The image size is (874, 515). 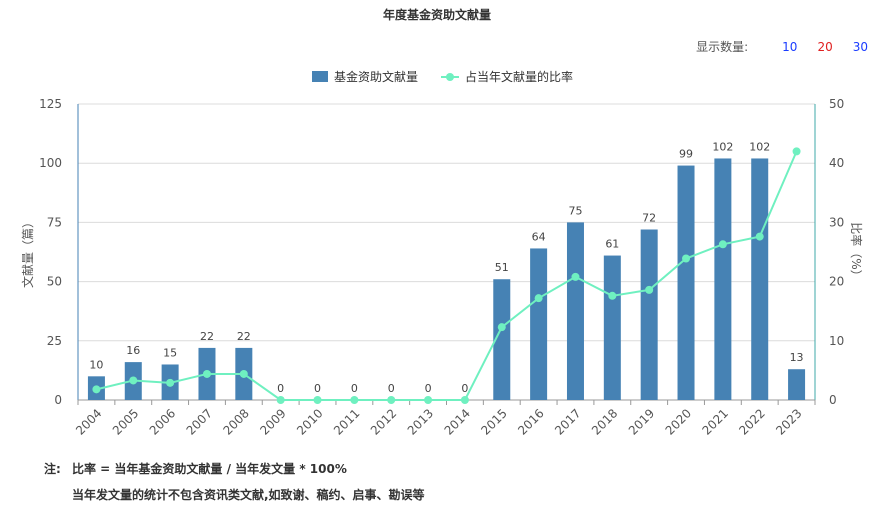 What do you see at coordinates (604, 421) in the screenshot?
I see `x-tick-label: 2018` at bounding box center [604, 421].